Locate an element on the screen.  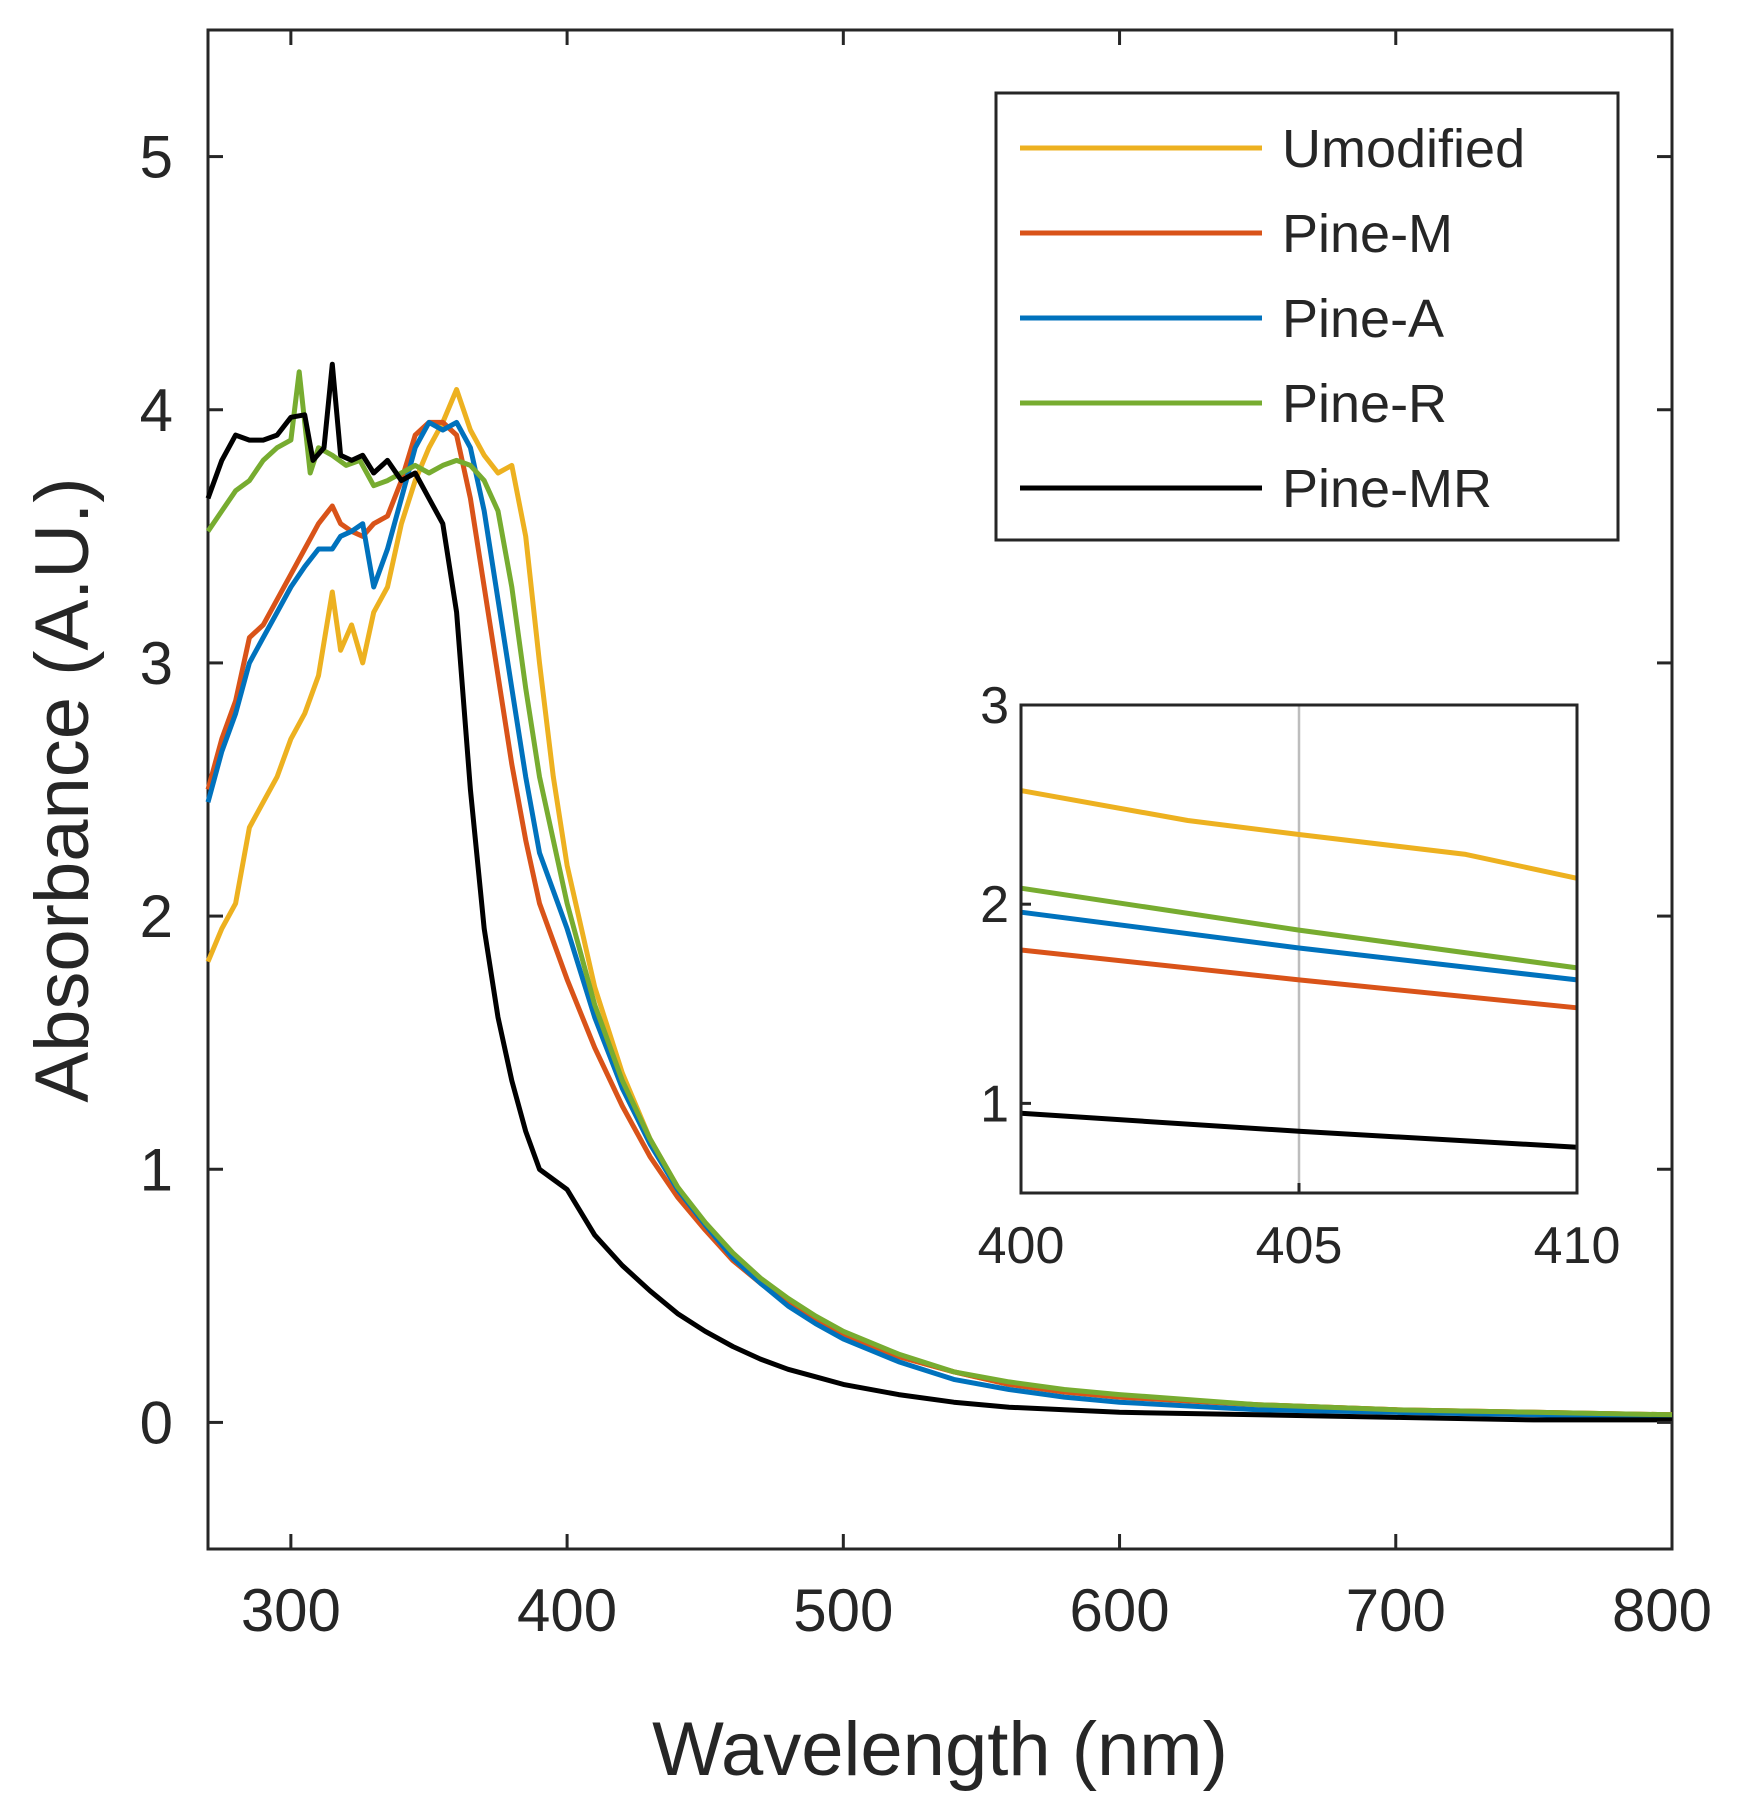
inset-series-line-pine-r is located at coordinates (1299, 928).